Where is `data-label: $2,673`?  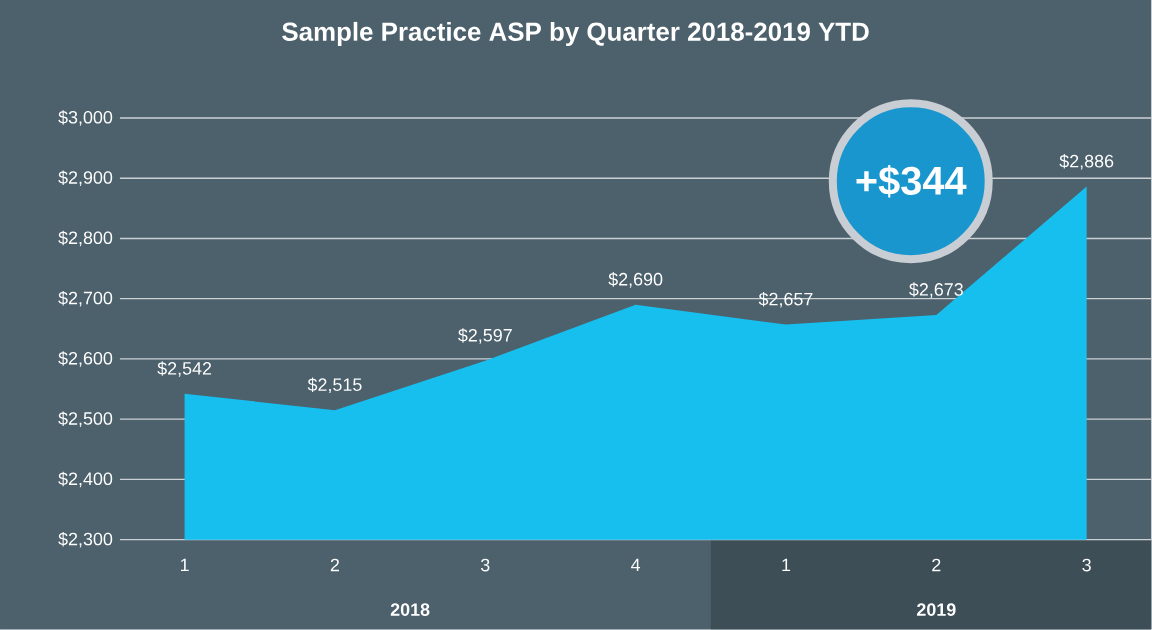 data-label: $2,673 is located at coordinates (936, 290).